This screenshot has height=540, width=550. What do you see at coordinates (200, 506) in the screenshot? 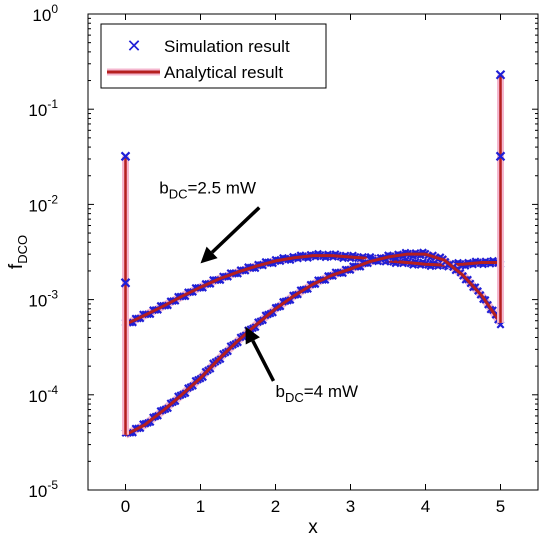
I see `x-tick-label-1: 1` at bounding box center [200, 506].